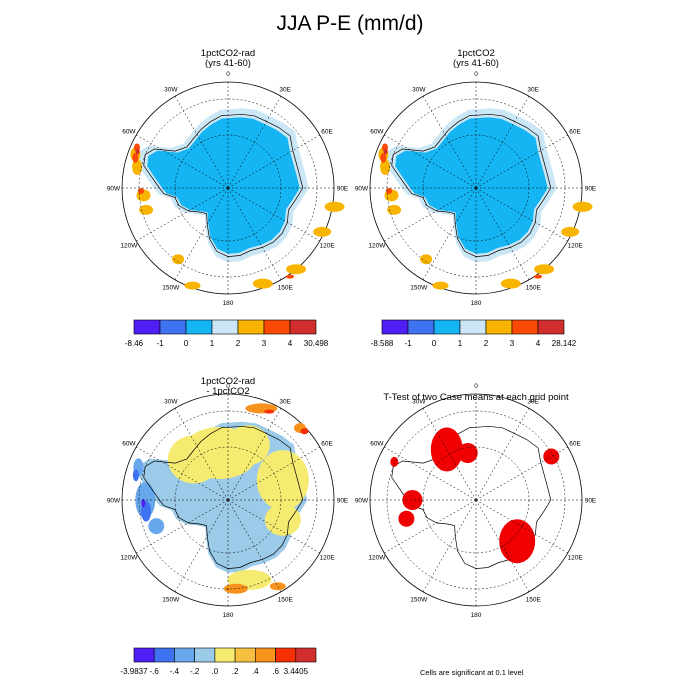  What do you see at coordinates (564, 343) in the screenshot?
I see `colorbar-label: 28.142` at bounding box center [564, 343].